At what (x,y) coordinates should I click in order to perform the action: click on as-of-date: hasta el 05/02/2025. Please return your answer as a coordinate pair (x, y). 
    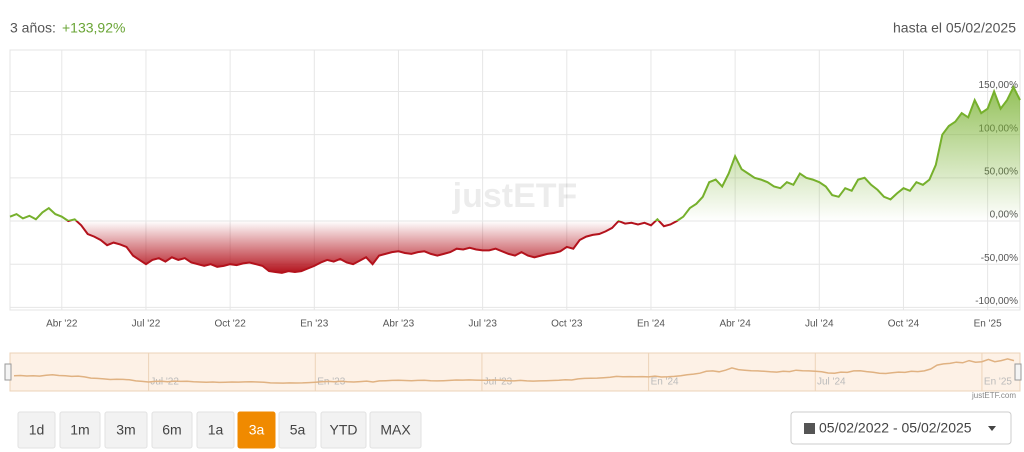
    Looking at the image, I should click on (954, 28).